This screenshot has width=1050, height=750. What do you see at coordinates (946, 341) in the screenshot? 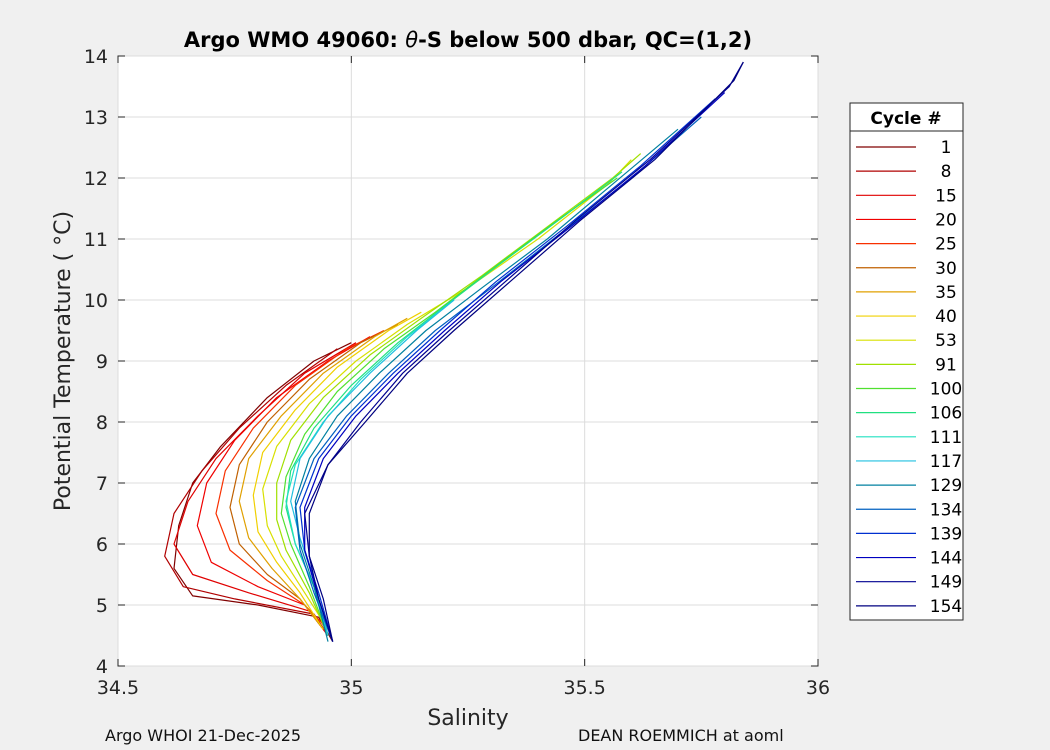
I see `legend-label: 53` at bounding box center [946, 341].